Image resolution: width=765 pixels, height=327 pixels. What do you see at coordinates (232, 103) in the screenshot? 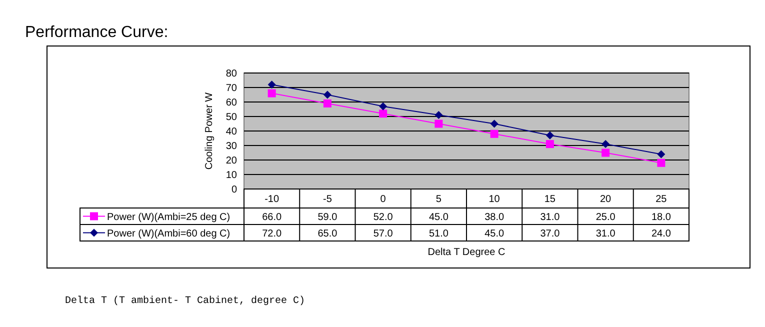
I see `y-tick-label: 60` at bounding box center [232, 103].